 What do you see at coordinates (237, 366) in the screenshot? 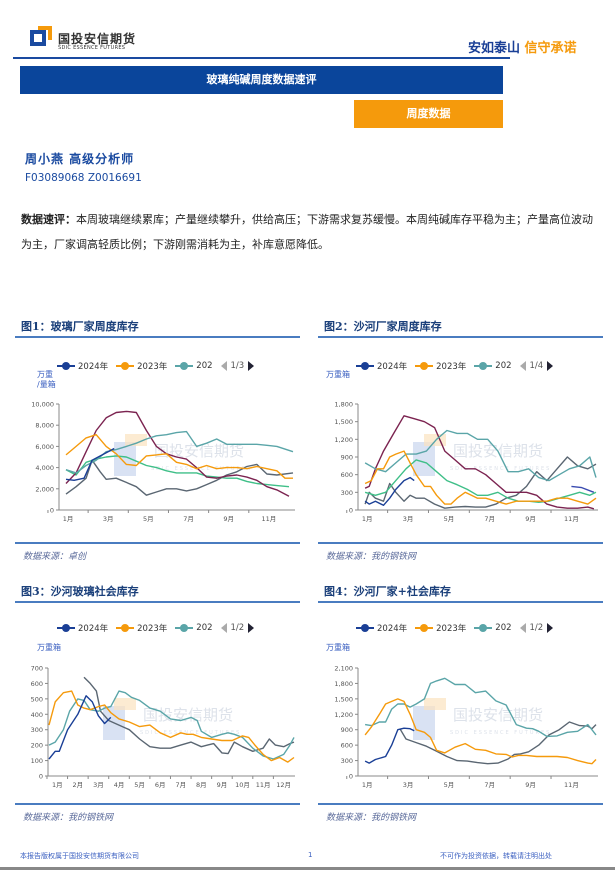
I see `legend-pager: 1/3` at bounding box center [237, 366].